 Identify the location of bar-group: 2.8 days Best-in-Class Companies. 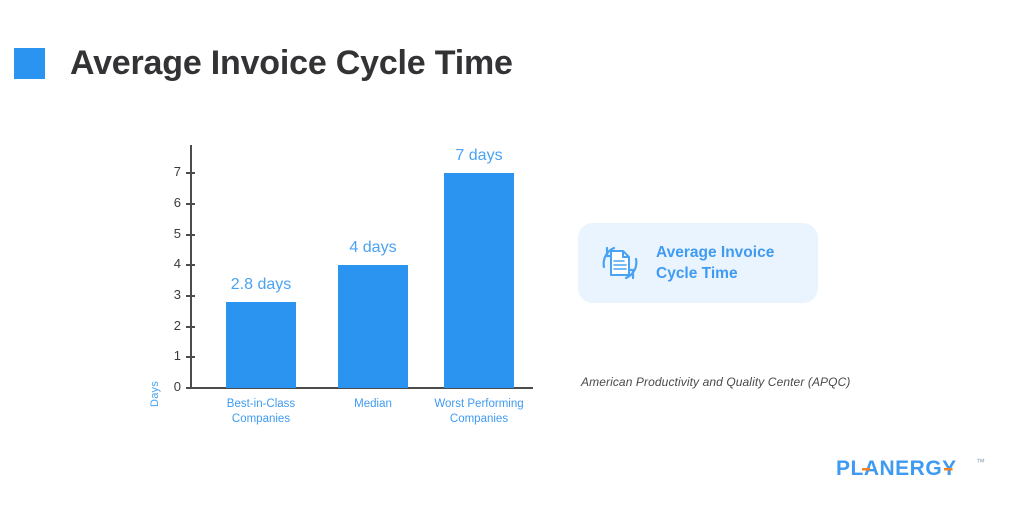
(261, 282).